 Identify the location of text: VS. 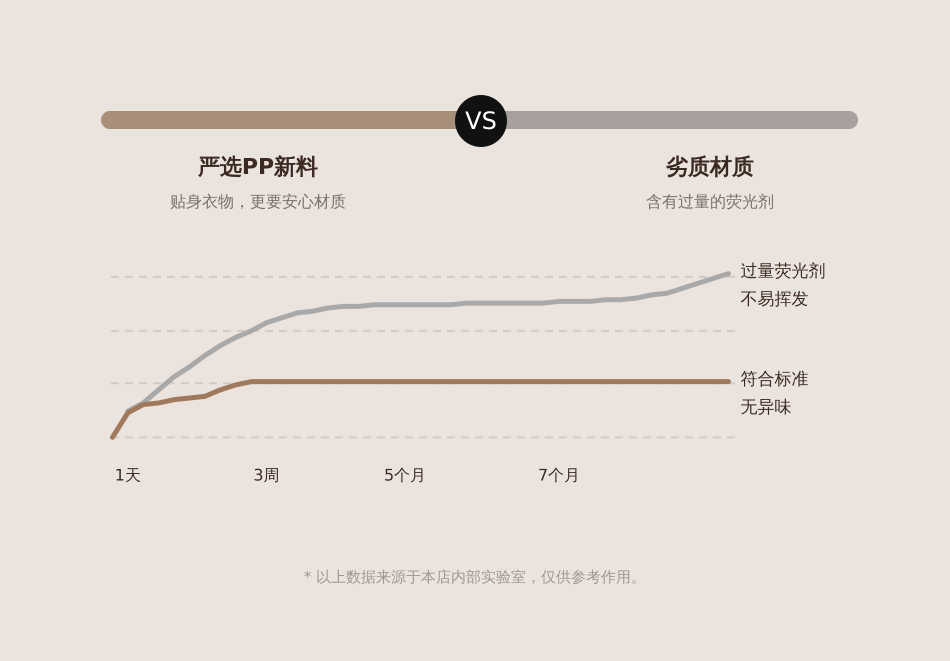
(481, 121).